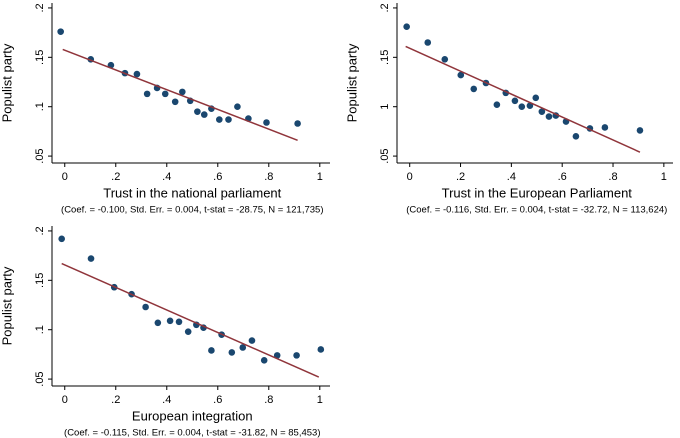 Image resolution: width=680 pixels, height=438 pixels. I want to click on x-axis-title: Trust in the European Parliament, so click(537, 192).